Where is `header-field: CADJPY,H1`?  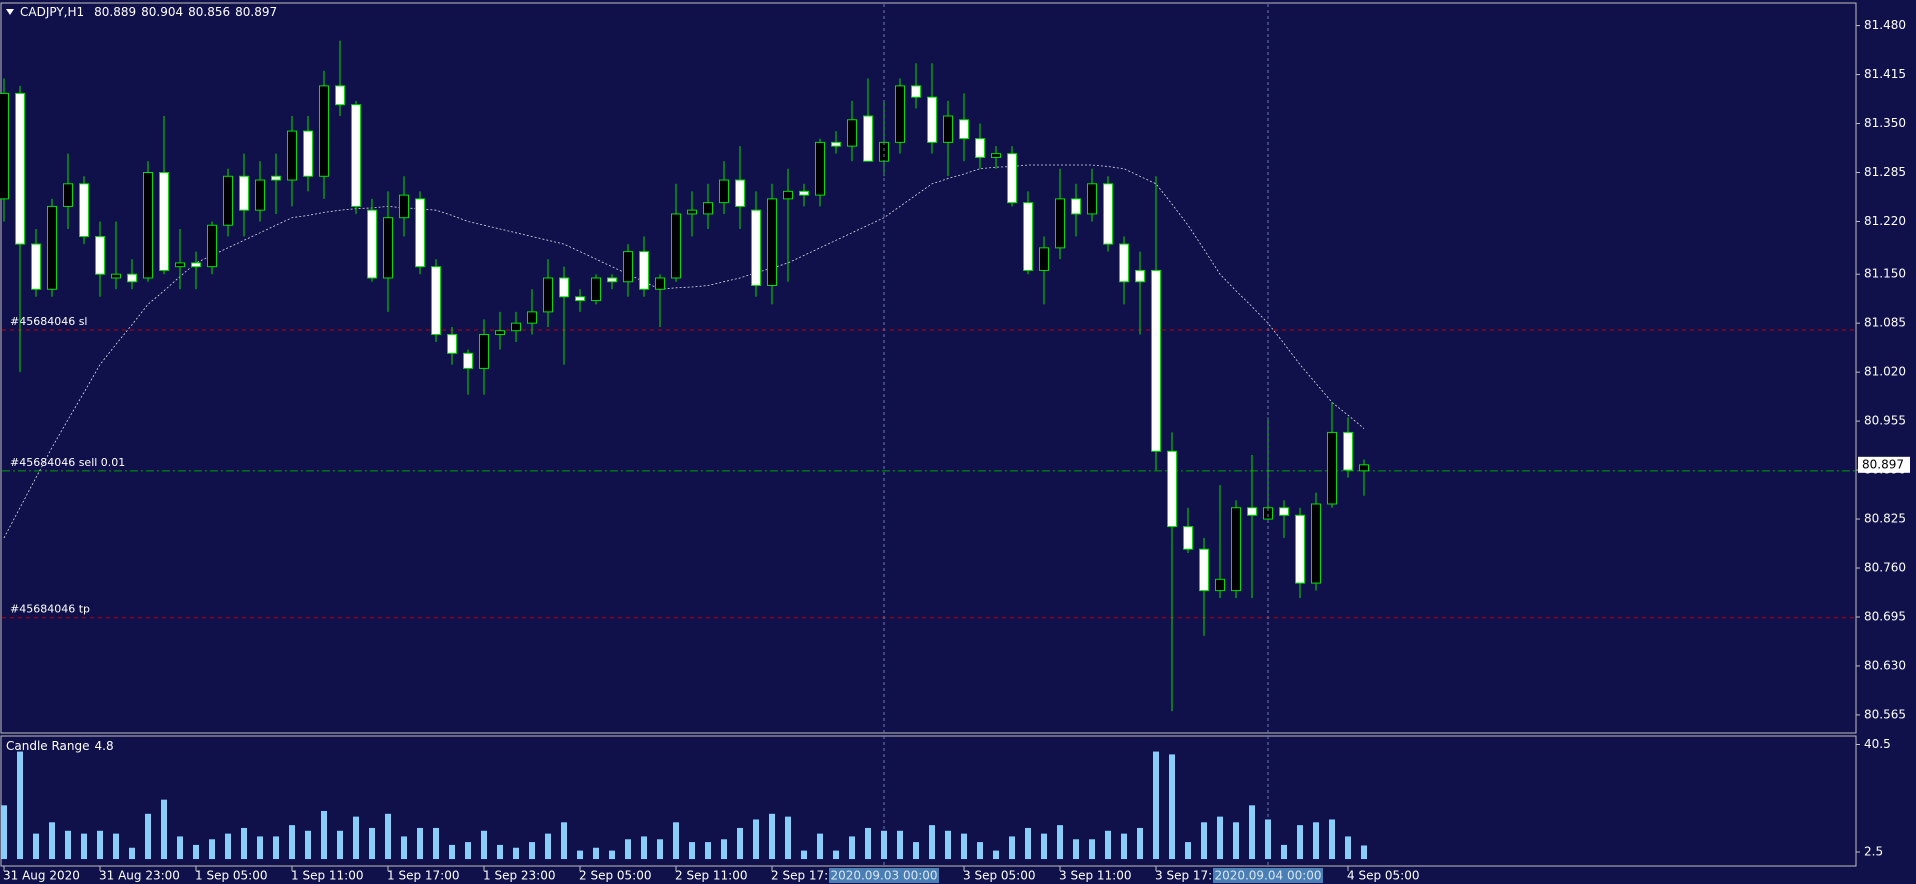 header-field: CADJPY,H1 is located at coordinates (52, 12).